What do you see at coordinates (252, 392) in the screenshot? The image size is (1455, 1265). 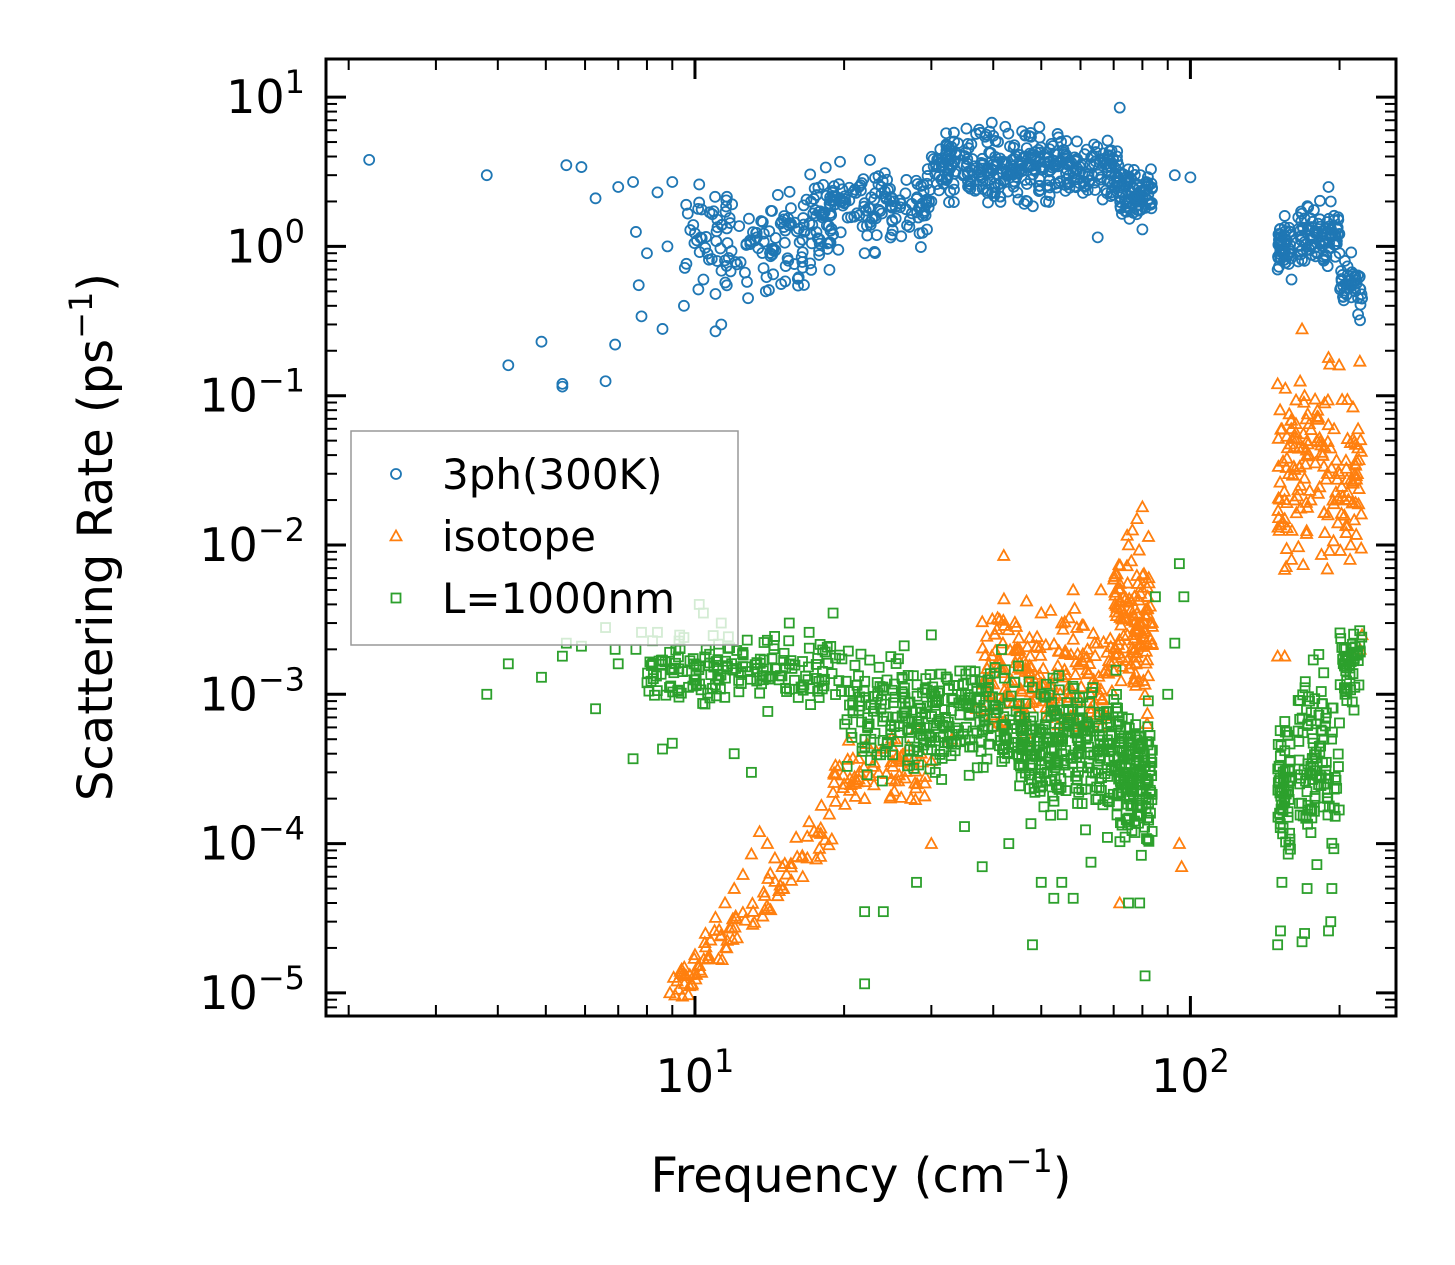 I see `y-tick-label: 10⁻¹` at bounding box center [252, 392].